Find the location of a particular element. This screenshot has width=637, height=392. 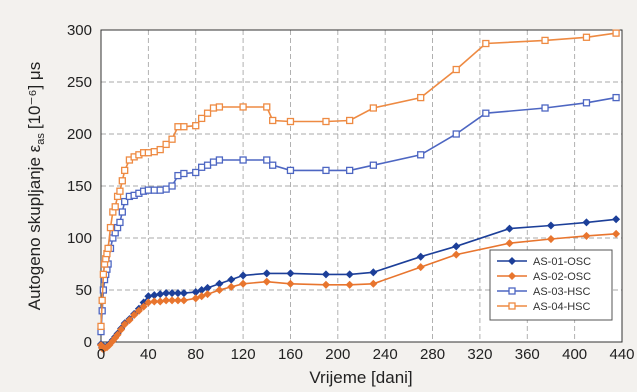

legend-label-AS-04-HSC: AS-04-HSC is located at coordinates (562, 307).